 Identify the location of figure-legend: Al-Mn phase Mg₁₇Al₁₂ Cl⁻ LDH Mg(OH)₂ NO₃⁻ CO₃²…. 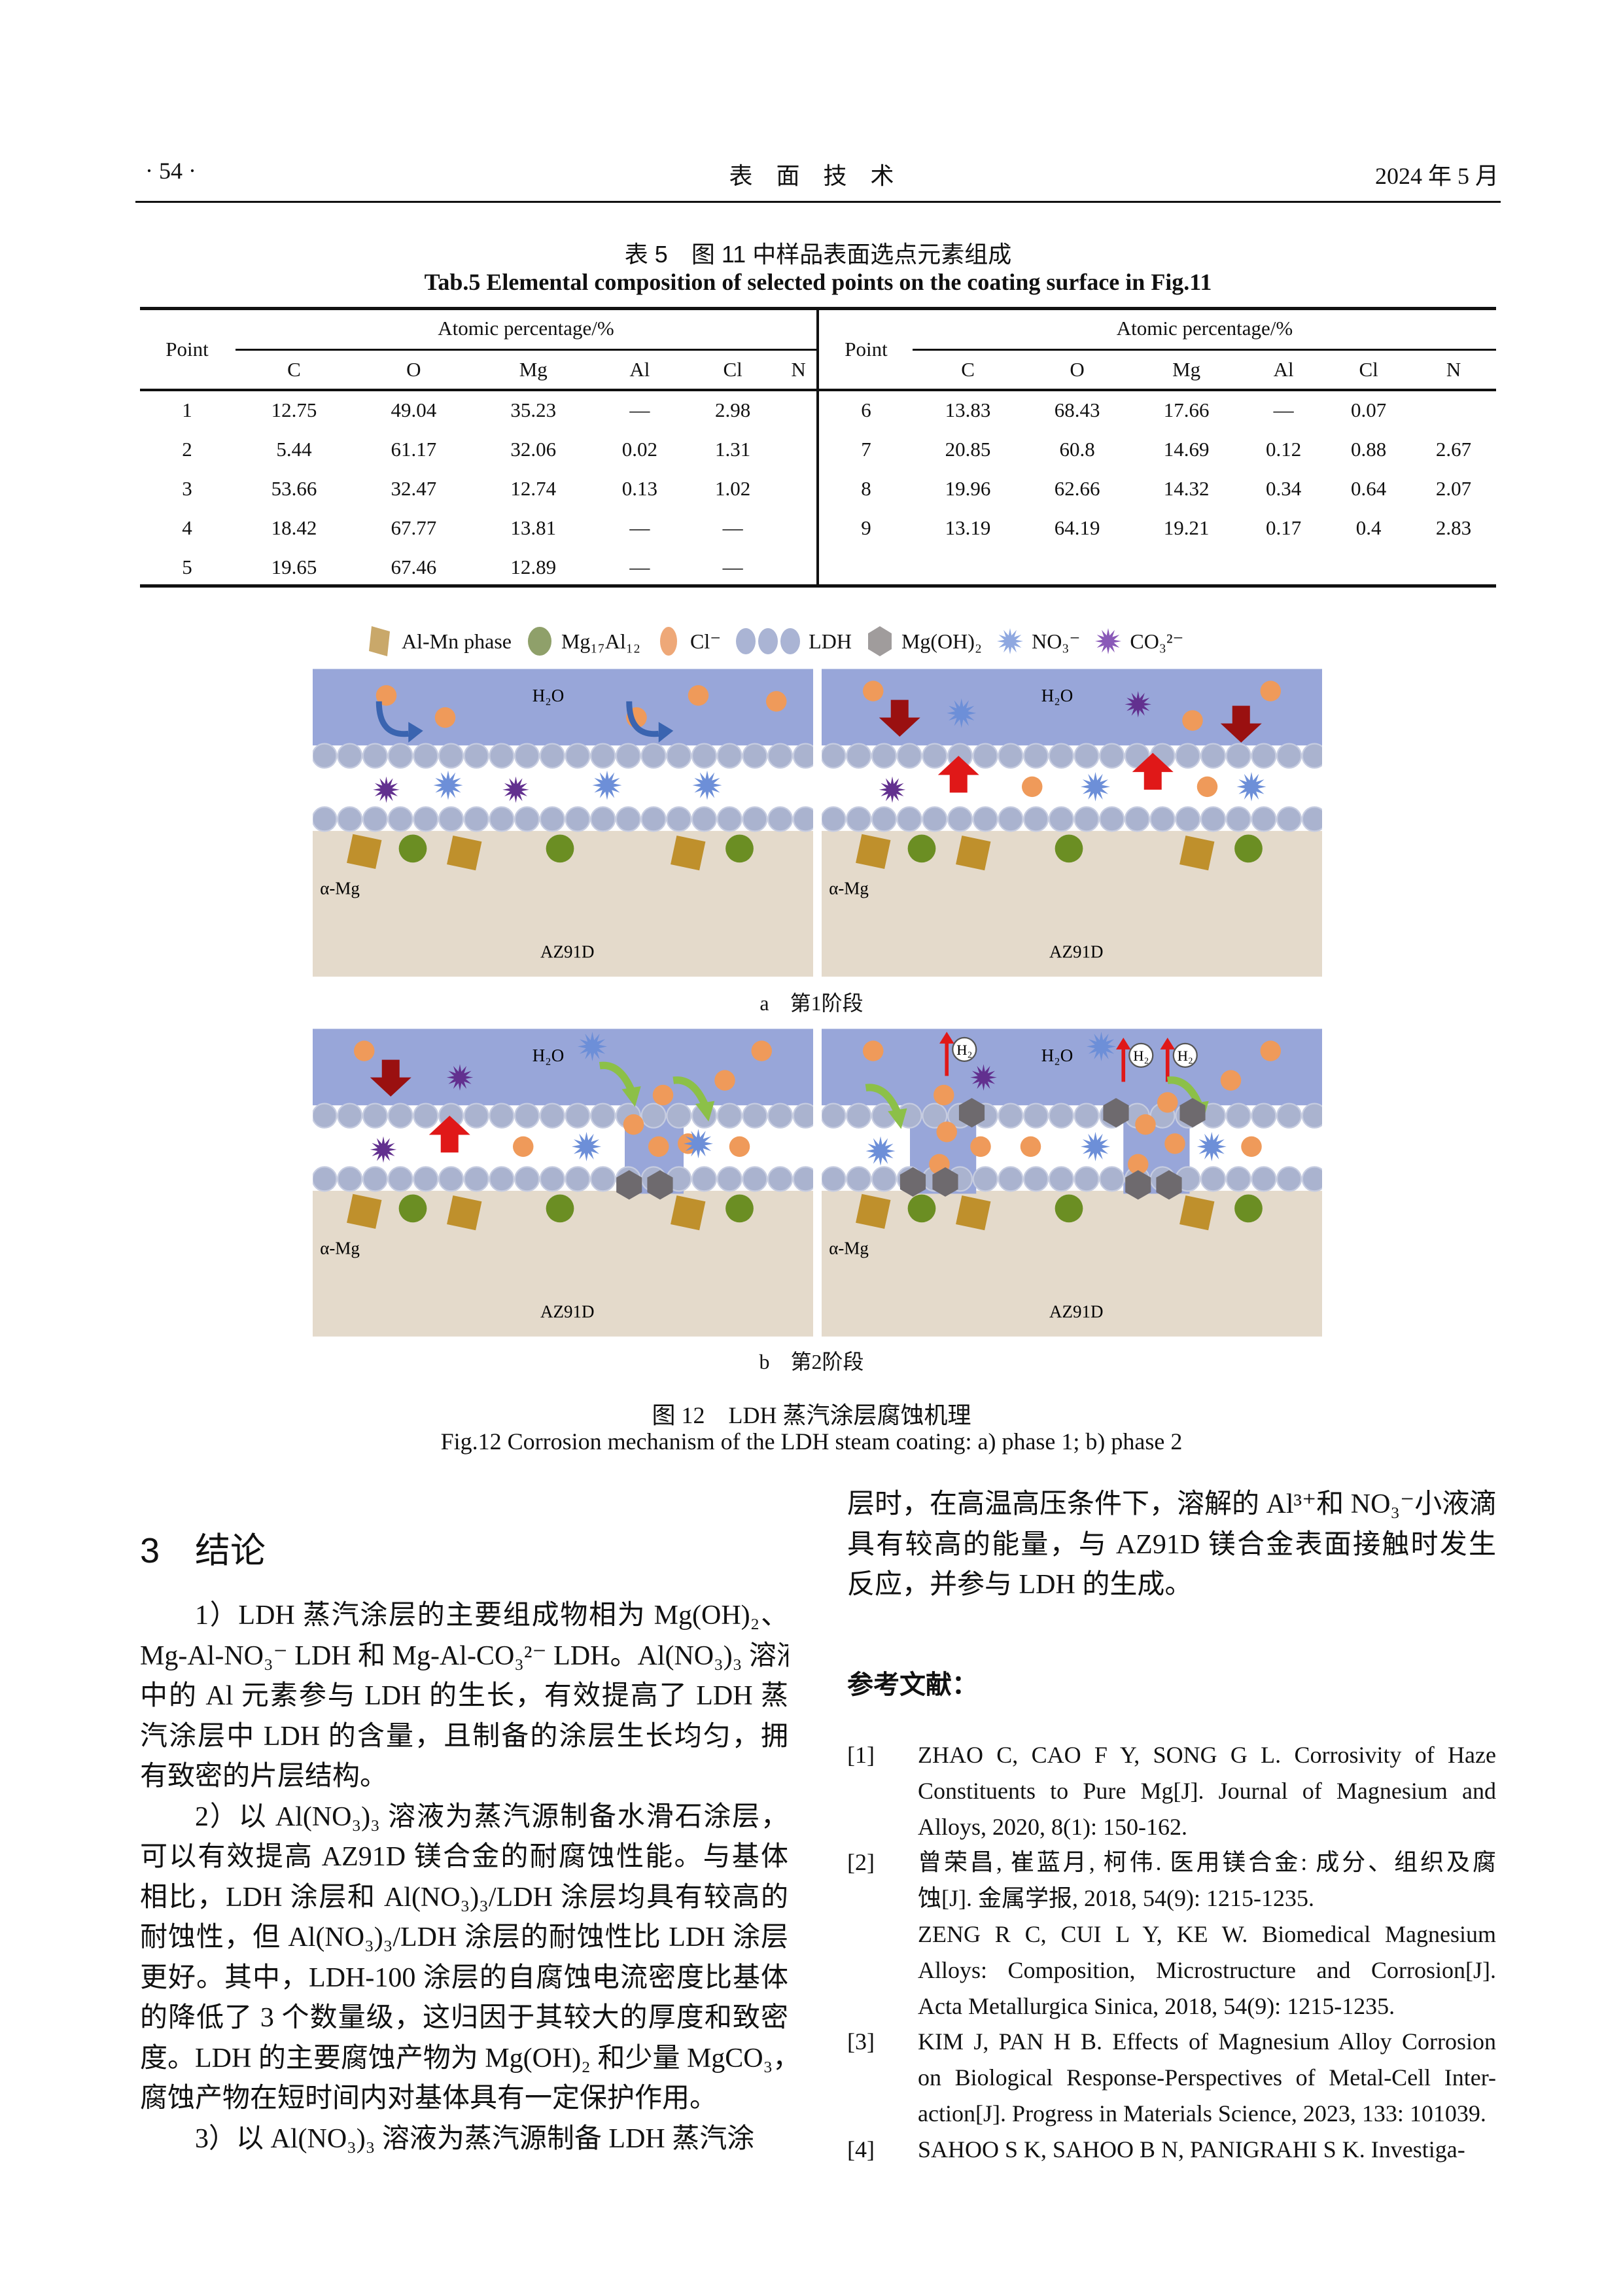
(817, 641).